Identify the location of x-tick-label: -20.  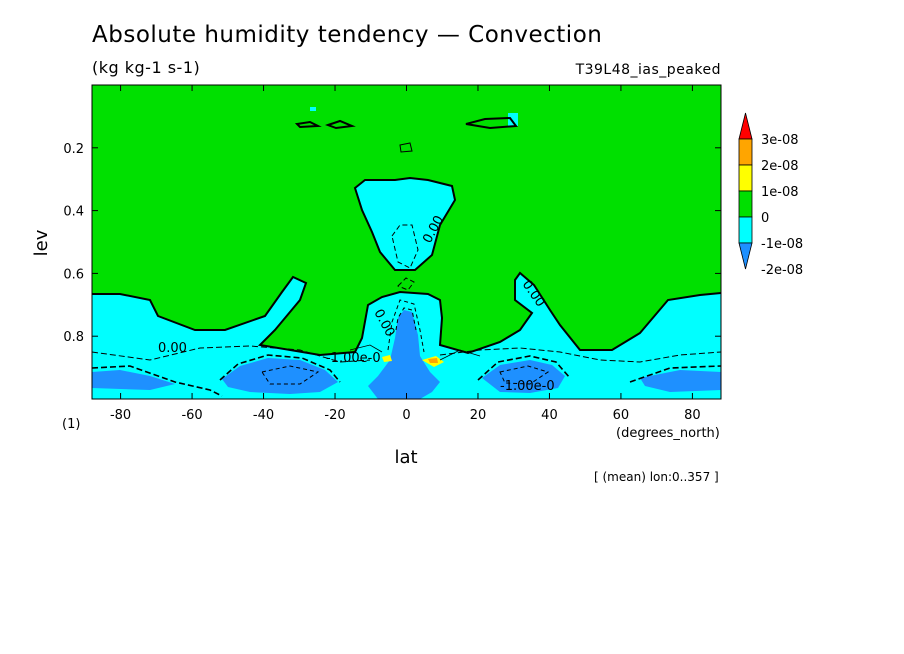
(334, 415).